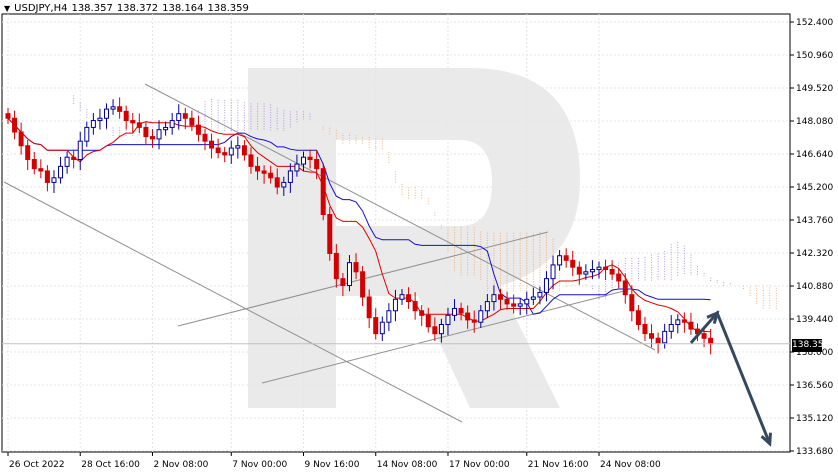 This screenshot has height=475, width=838. I want to click on y-tick-label: 152.400, so click(814, 23).